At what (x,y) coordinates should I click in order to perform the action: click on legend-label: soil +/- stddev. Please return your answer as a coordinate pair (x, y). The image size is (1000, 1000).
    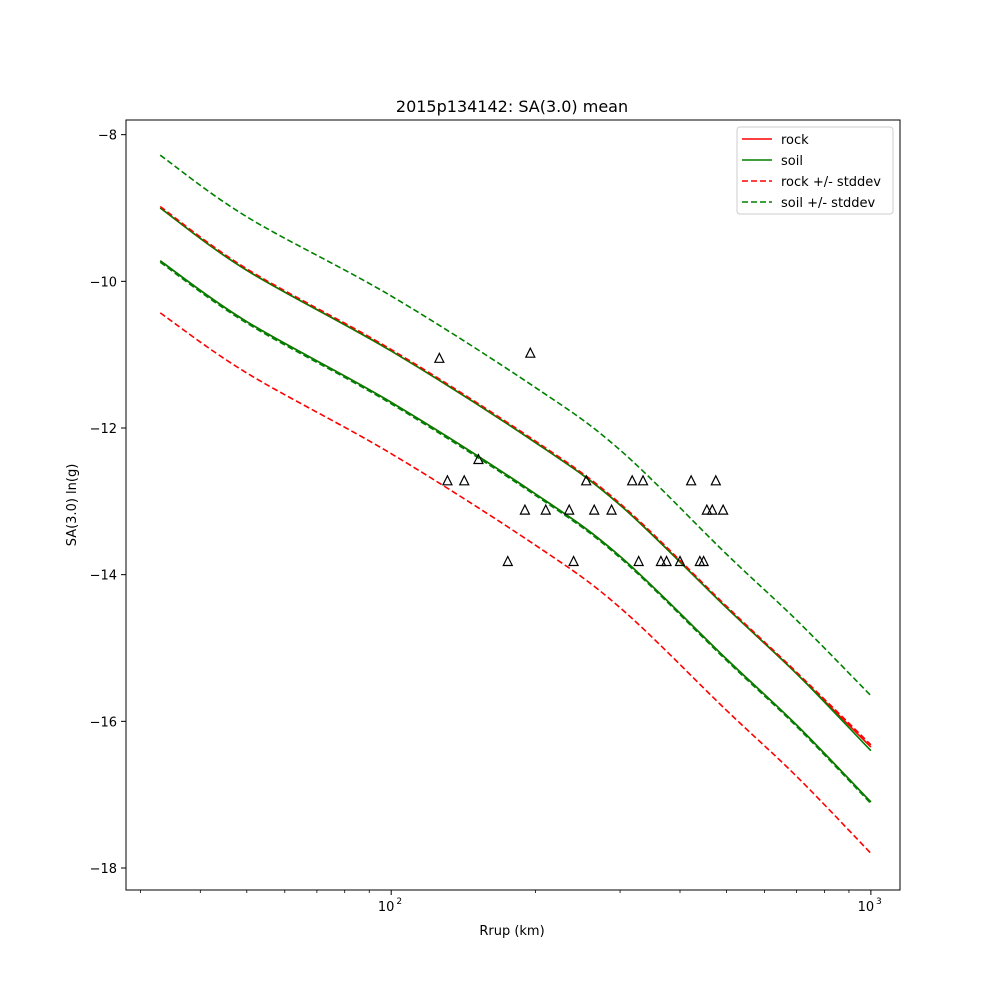
    Looking at the image, I should click on (828, 203).